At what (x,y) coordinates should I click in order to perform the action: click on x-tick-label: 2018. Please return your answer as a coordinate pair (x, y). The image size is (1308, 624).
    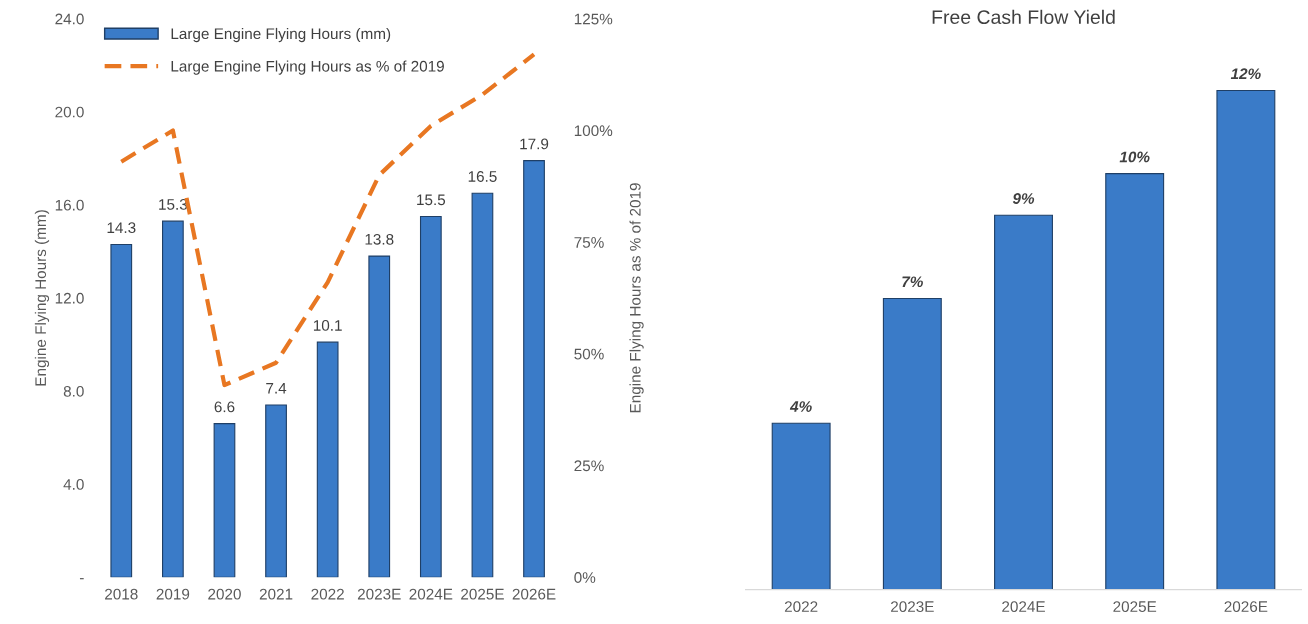
    Looking at the image, I should click on (121, 594).